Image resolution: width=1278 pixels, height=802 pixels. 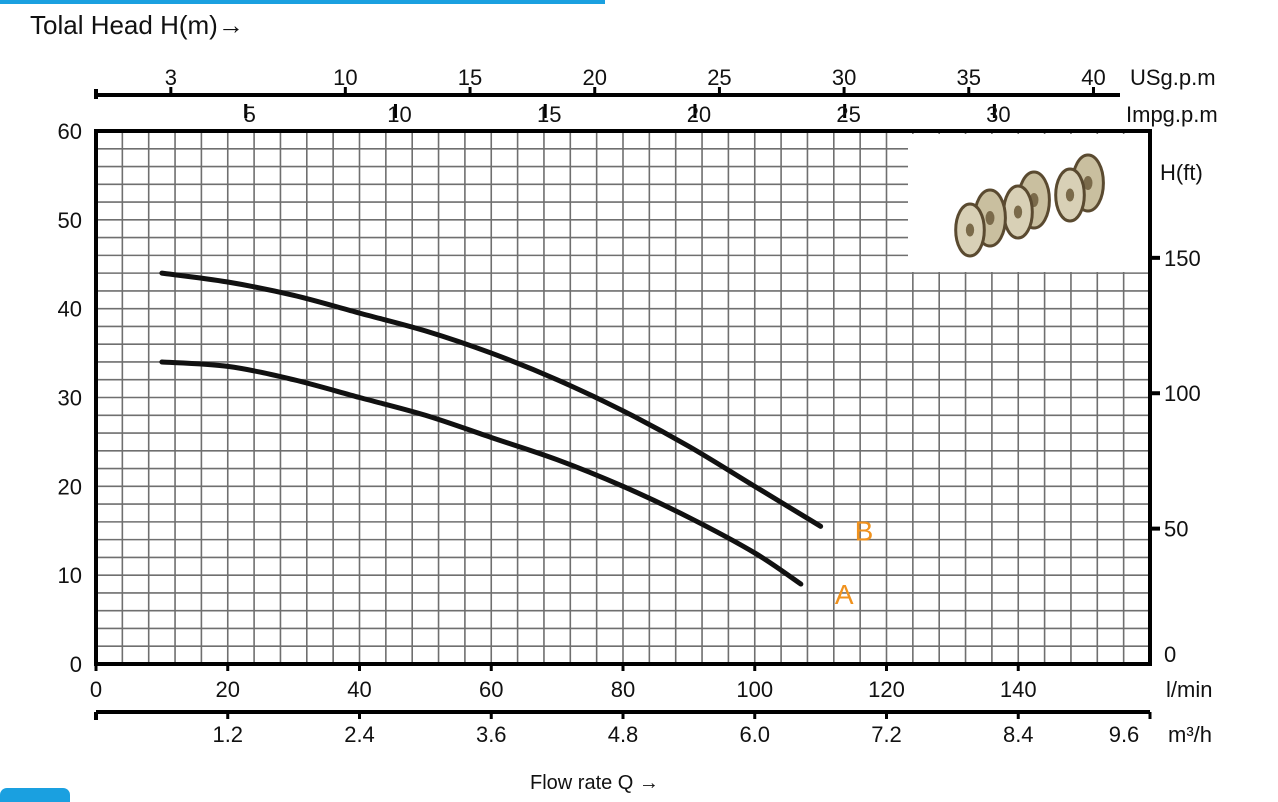 I want to click on ft-tick-label: 0, so click(x=1170, y=654).